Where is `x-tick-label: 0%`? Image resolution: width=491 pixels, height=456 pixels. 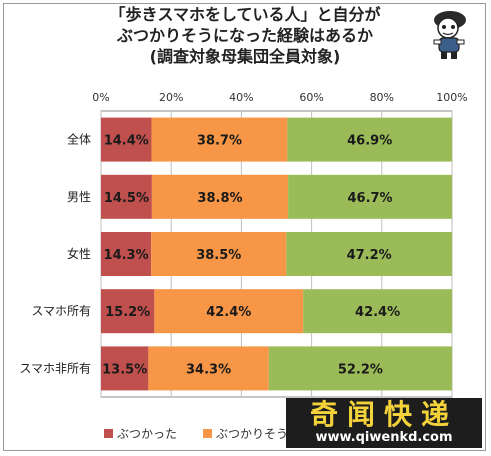 x-tick-label: 0% is located at coordinates (100, 97).